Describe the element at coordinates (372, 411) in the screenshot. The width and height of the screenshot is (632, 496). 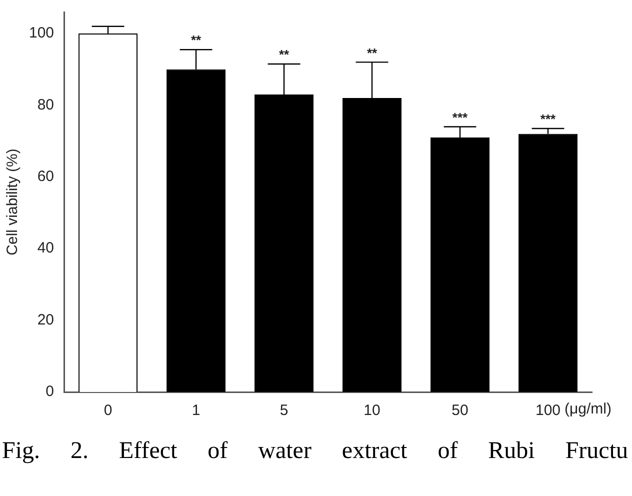
I see `x-tick-label: 10` at that location.